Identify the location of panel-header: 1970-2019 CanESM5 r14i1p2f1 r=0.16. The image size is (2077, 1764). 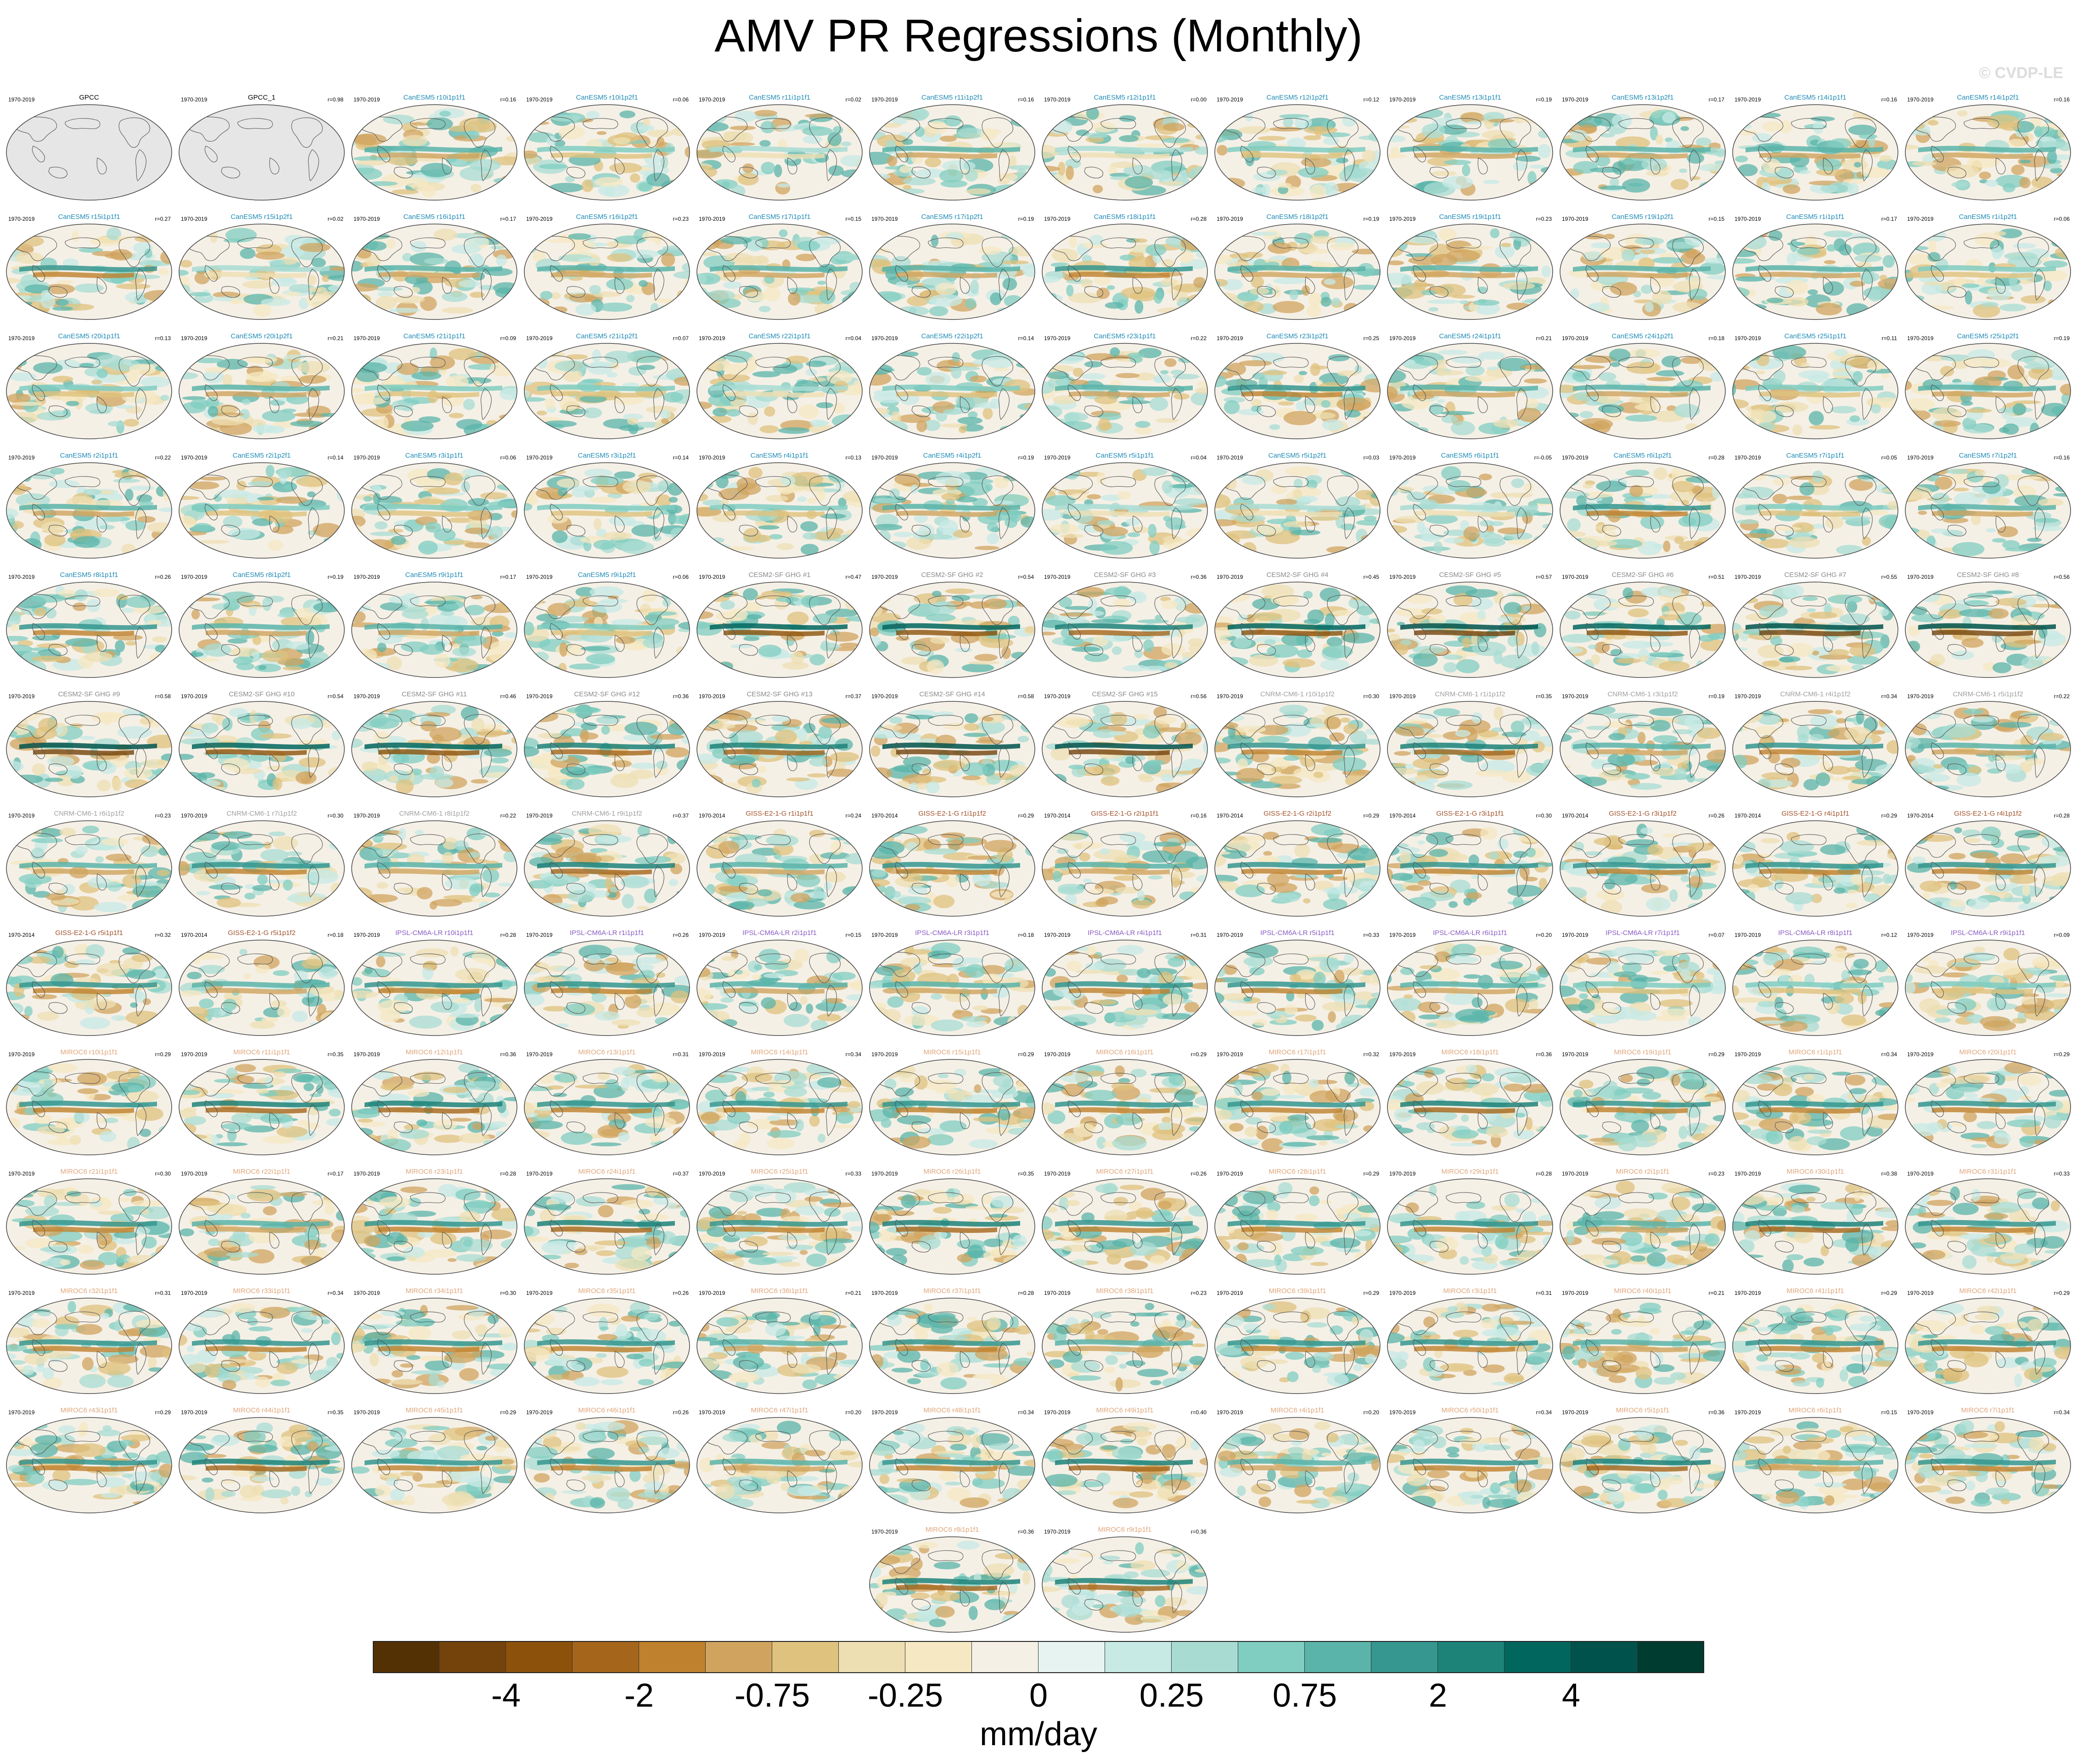
(1988, 99).